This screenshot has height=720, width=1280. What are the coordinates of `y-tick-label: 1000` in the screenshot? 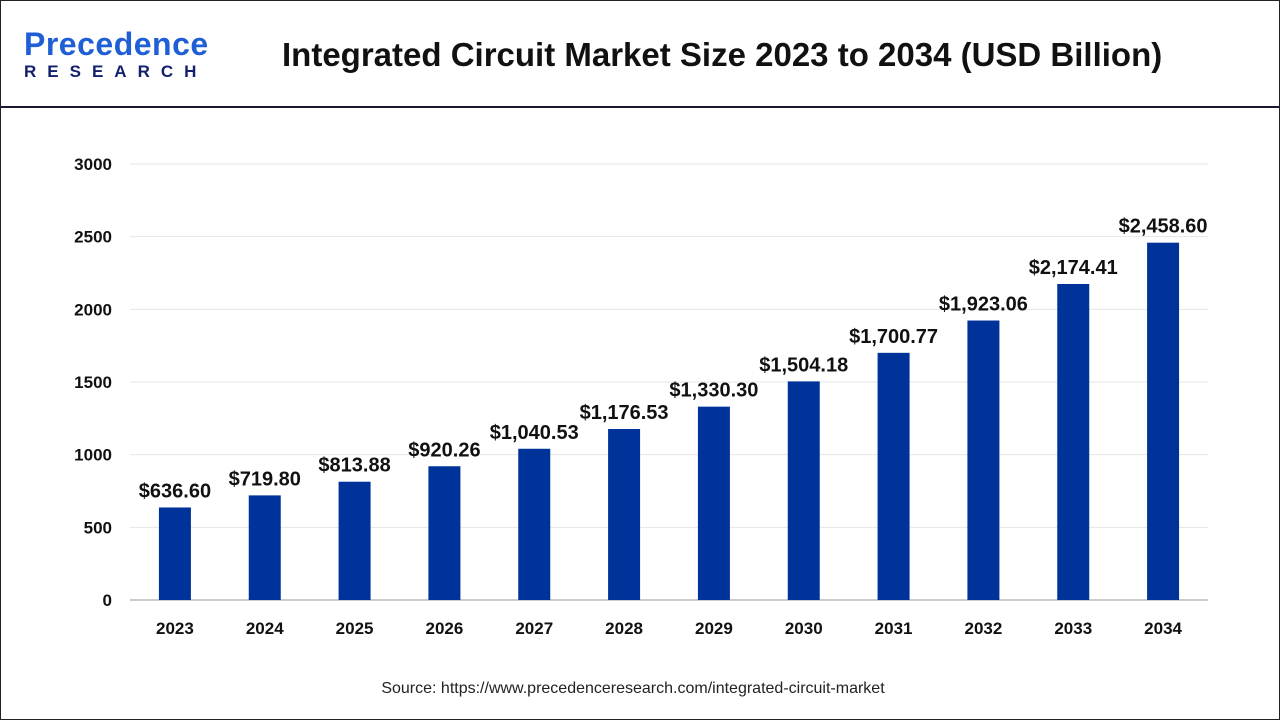 It's located at (93, 455).